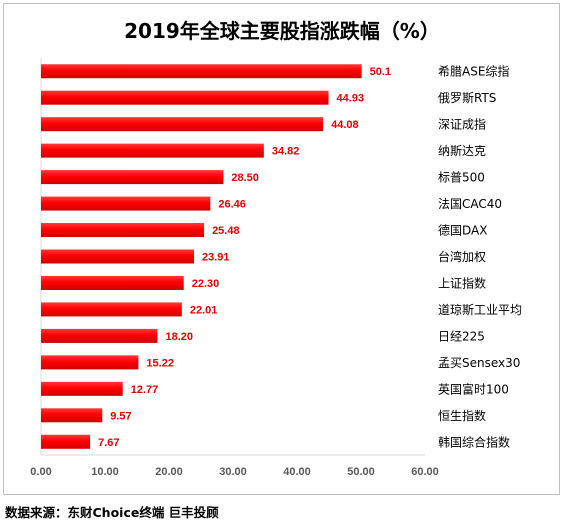 The width and height of the screenshot is (565, 523). Describe the element at coordinates (462, 151) in the screenshot. I see `category-label: 纳斯达克` at that location.